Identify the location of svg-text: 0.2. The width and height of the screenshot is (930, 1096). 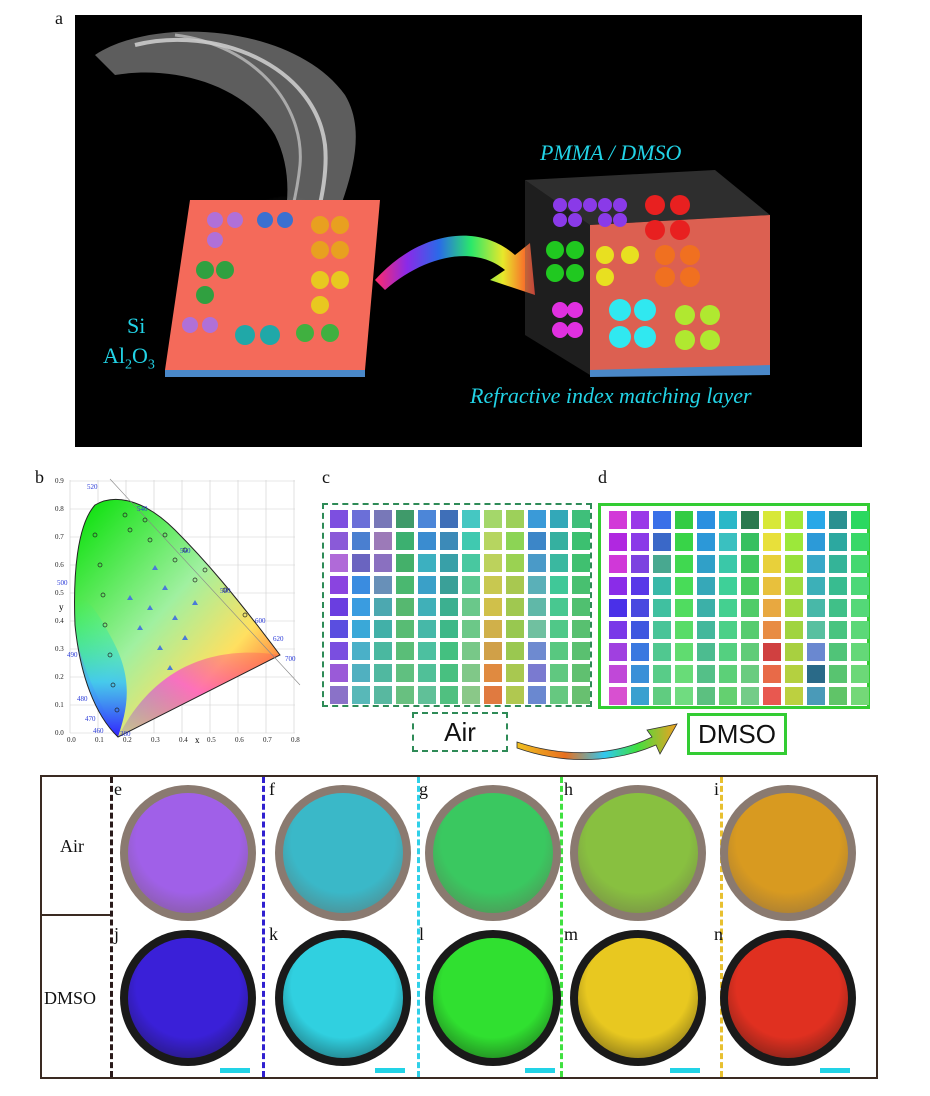
(127, 740).